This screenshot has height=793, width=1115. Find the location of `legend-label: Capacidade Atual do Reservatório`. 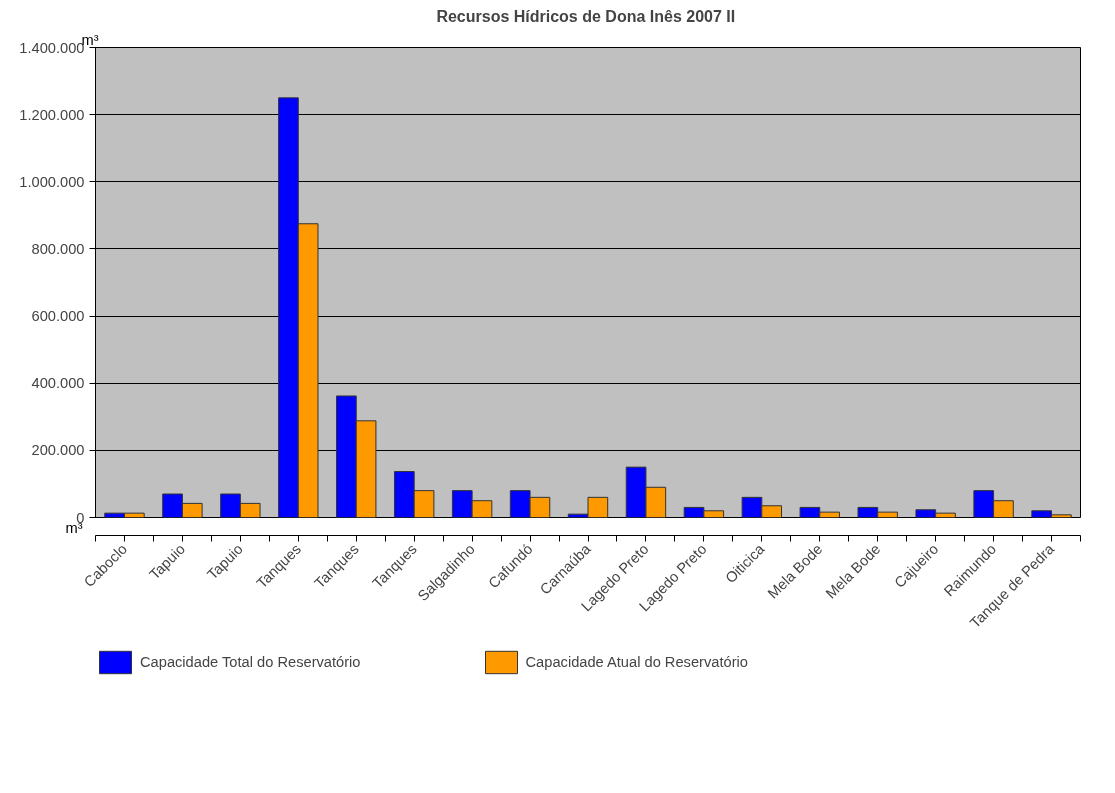

legend-label: Capacidade Atual do Reservatório is located at coordinates (636, 661).